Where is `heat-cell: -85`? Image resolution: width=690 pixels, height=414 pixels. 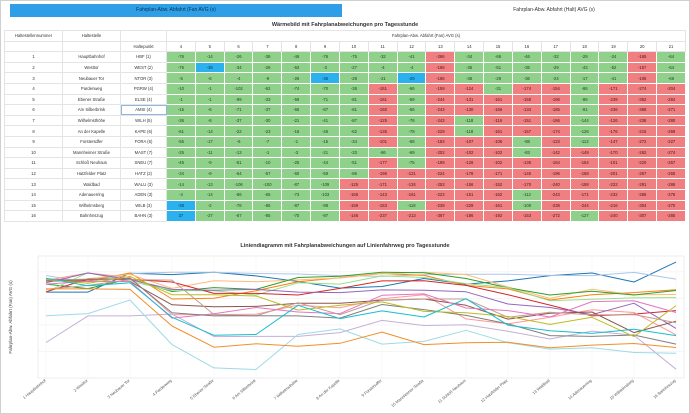 heat-cell: -85 is located at coordinates (267, 216).